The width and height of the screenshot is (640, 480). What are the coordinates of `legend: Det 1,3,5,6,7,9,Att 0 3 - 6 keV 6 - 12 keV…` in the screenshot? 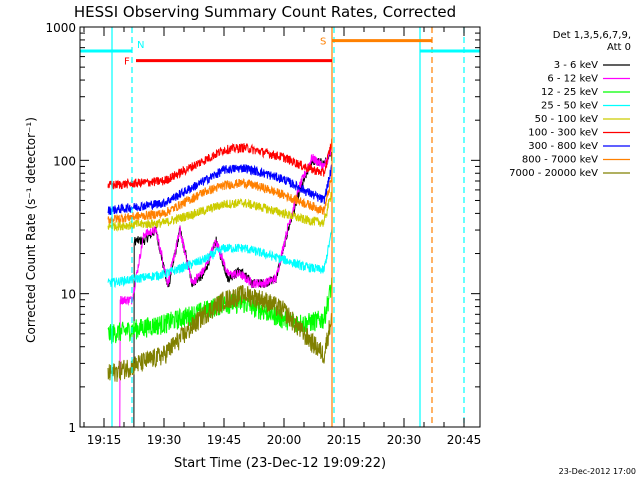 It's located at (570, 104).